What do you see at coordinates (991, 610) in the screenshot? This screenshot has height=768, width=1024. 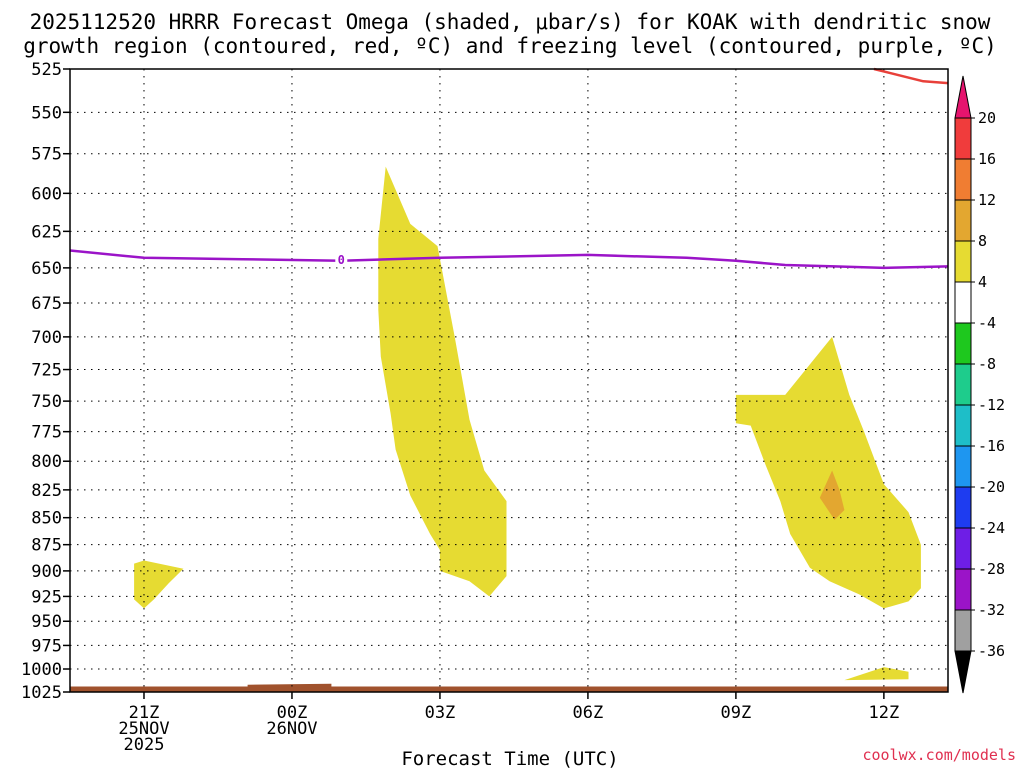 I see `colorbar-label: -32` at bounding box center [991, 610].